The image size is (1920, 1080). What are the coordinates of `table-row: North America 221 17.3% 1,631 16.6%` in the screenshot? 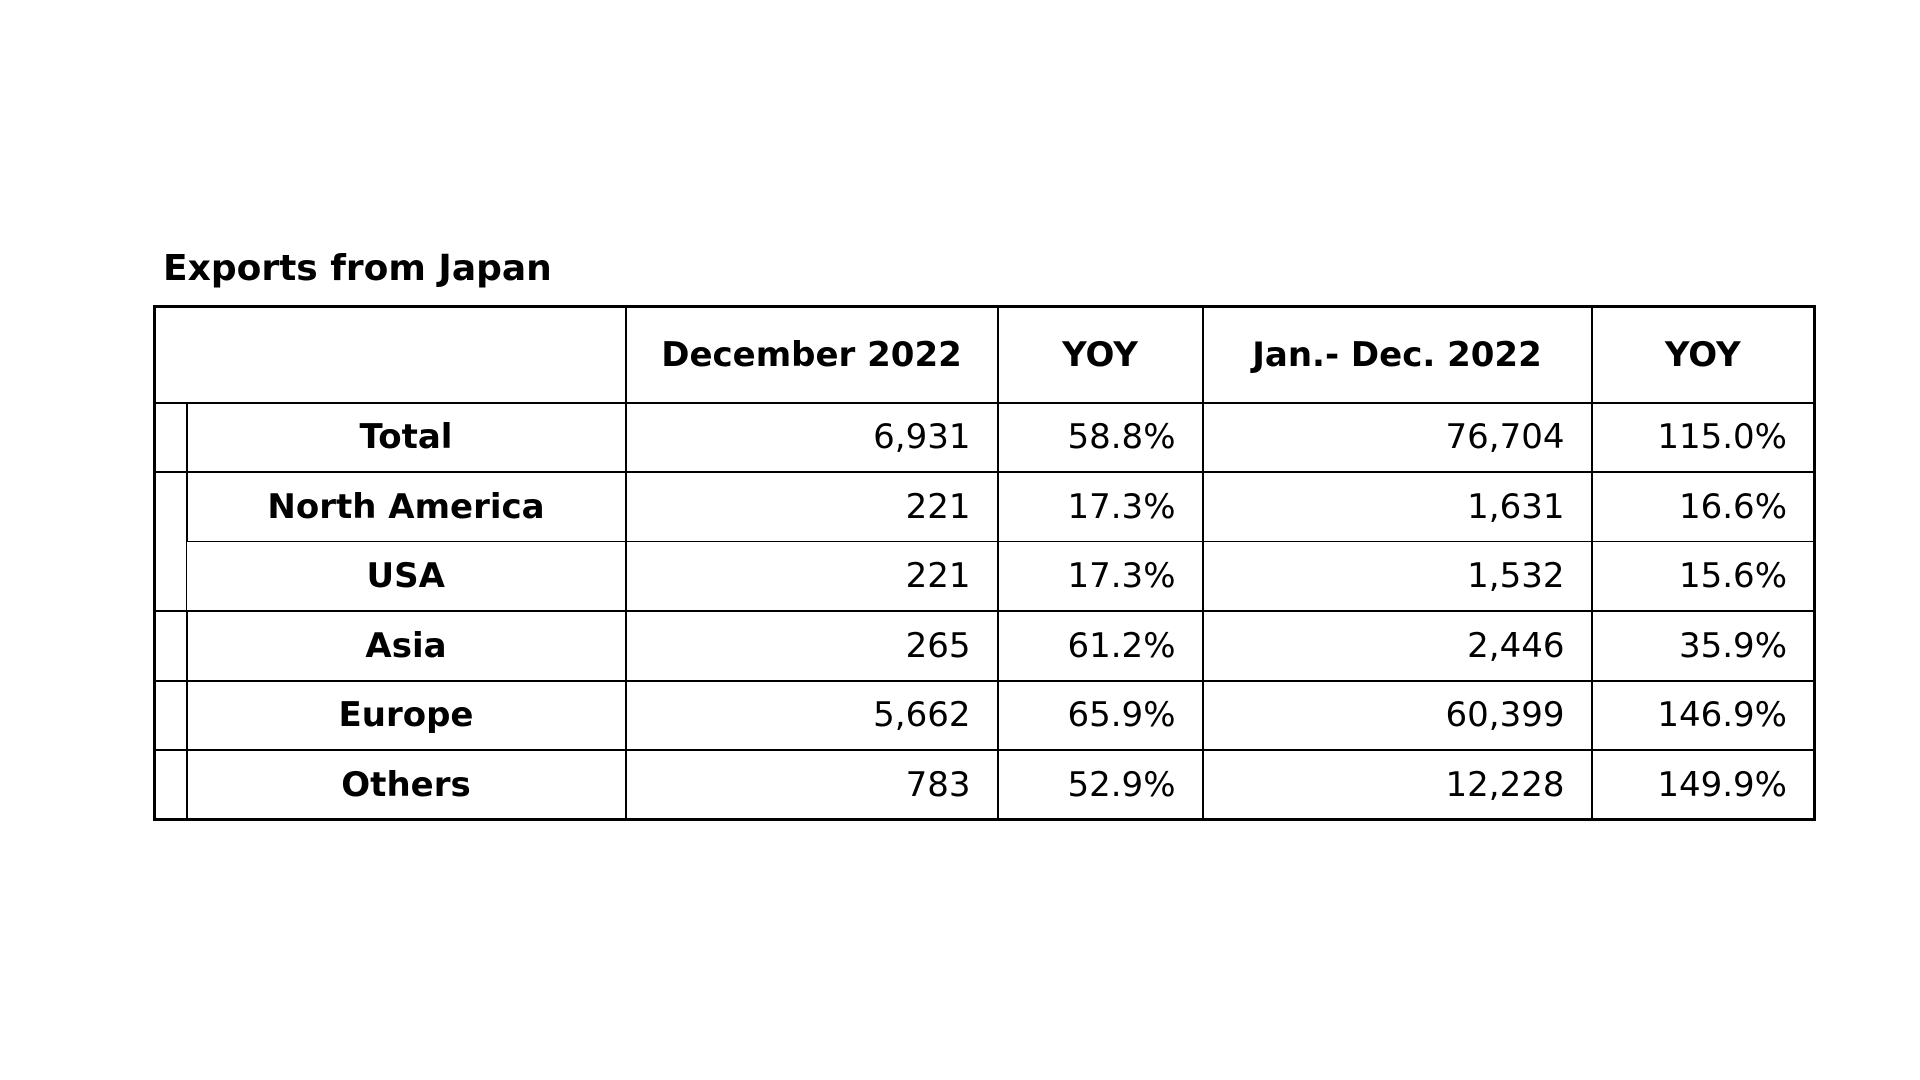 It's located at (984, 506).